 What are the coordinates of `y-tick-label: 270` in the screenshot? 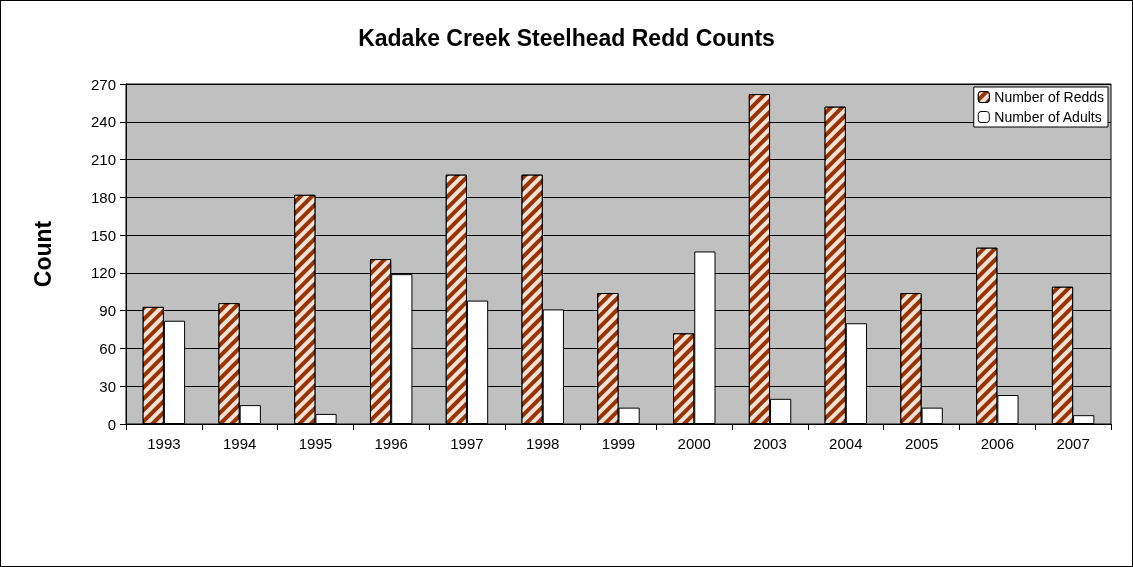 It's located at (103, 84).